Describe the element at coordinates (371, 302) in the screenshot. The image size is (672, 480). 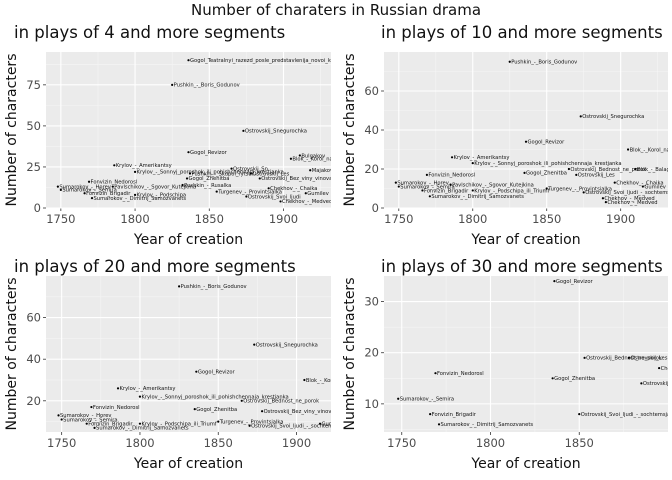
I see `y-tick-label: 30` at that location.